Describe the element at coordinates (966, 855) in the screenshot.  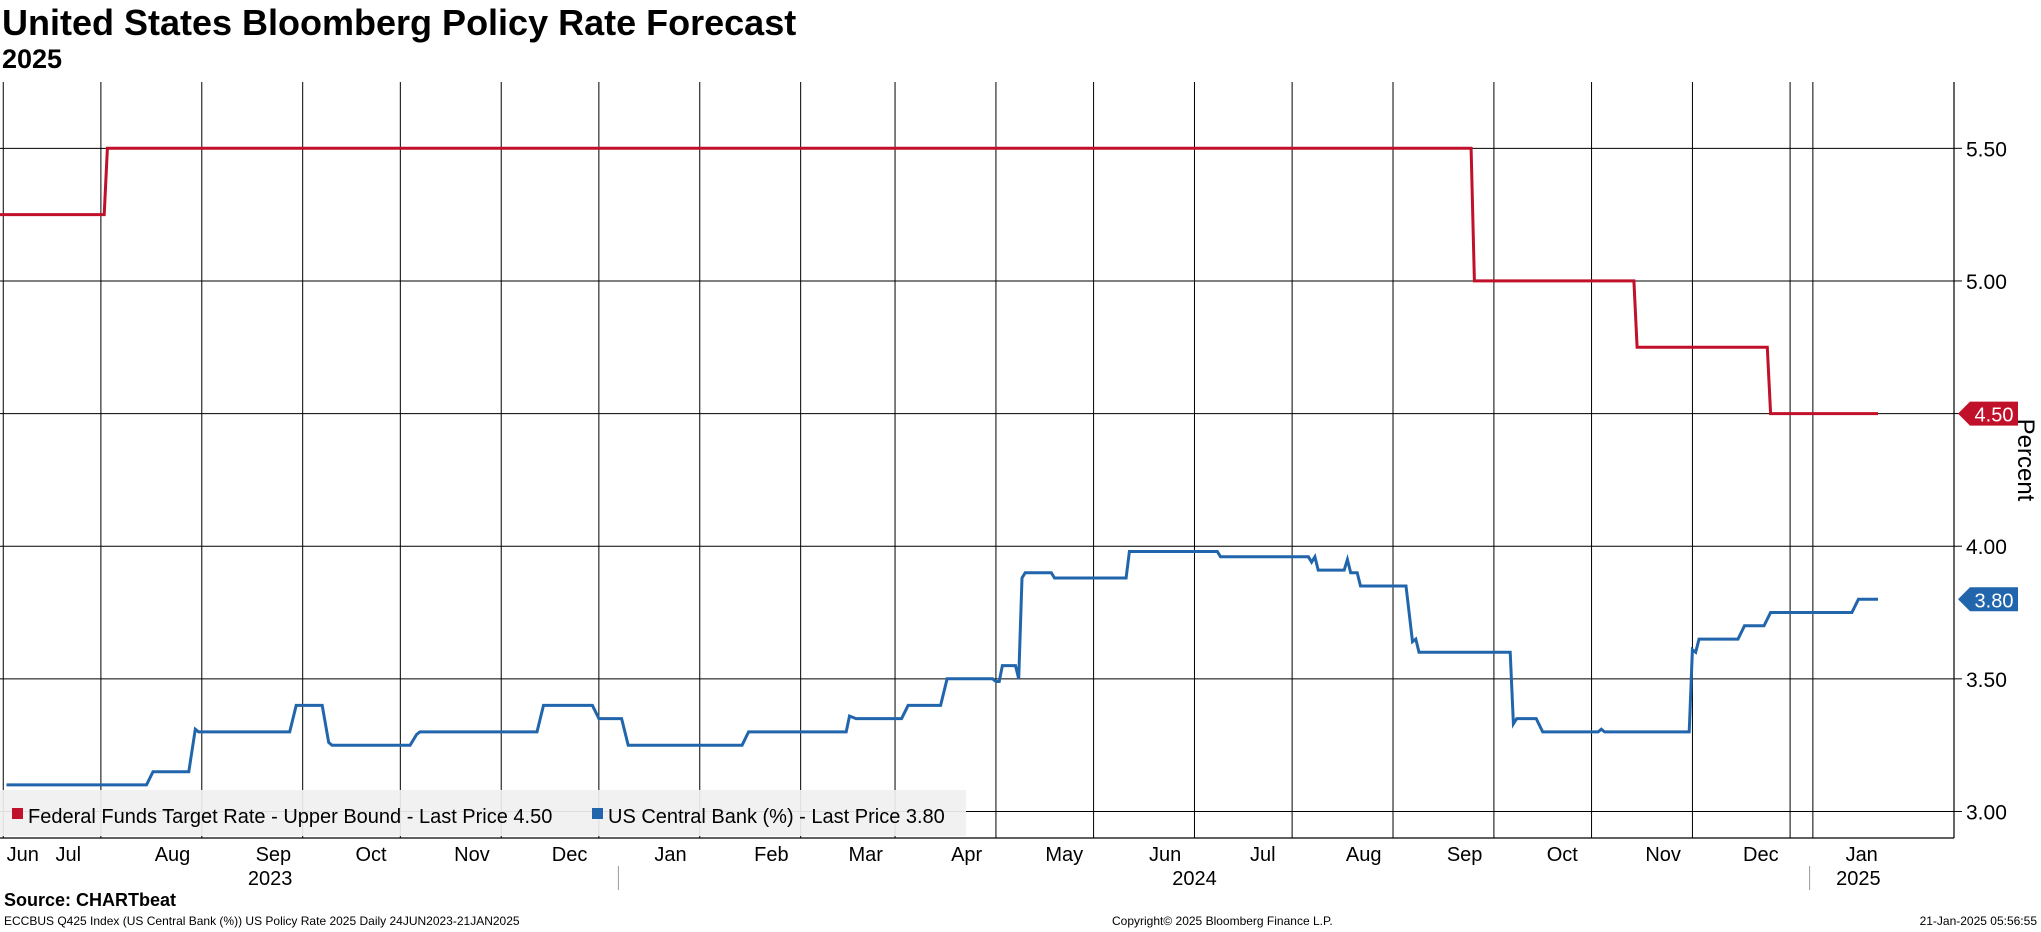
I see `x-tick-label: Apr` at that location.